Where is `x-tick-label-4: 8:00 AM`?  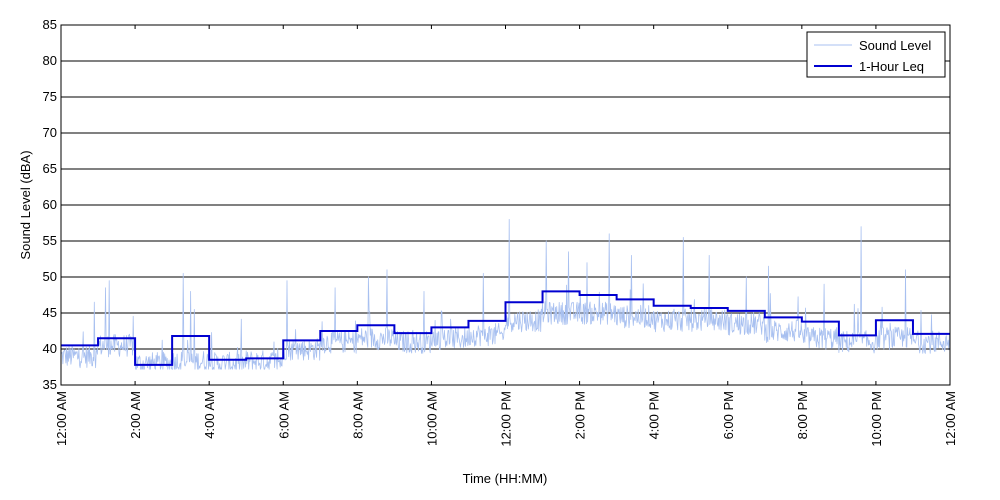 x-tick-label-4: 8:00 AM is located at coordinates (357, 415).